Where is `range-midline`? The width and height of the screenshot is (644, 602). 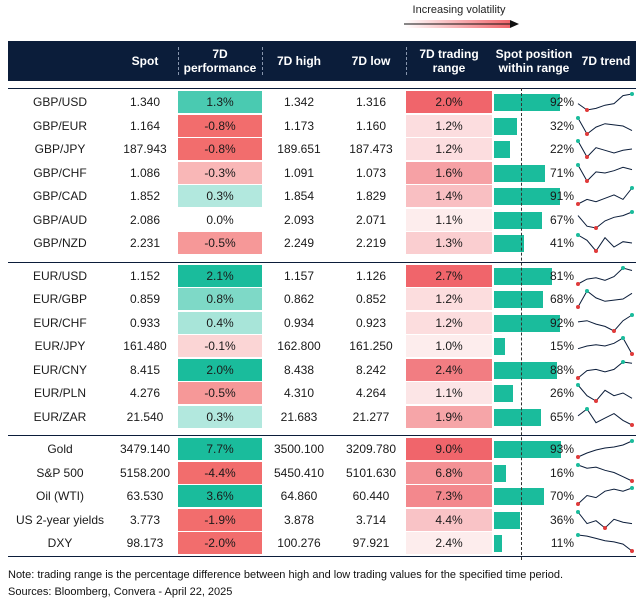
range-midline is located at coordinates (521, 324).